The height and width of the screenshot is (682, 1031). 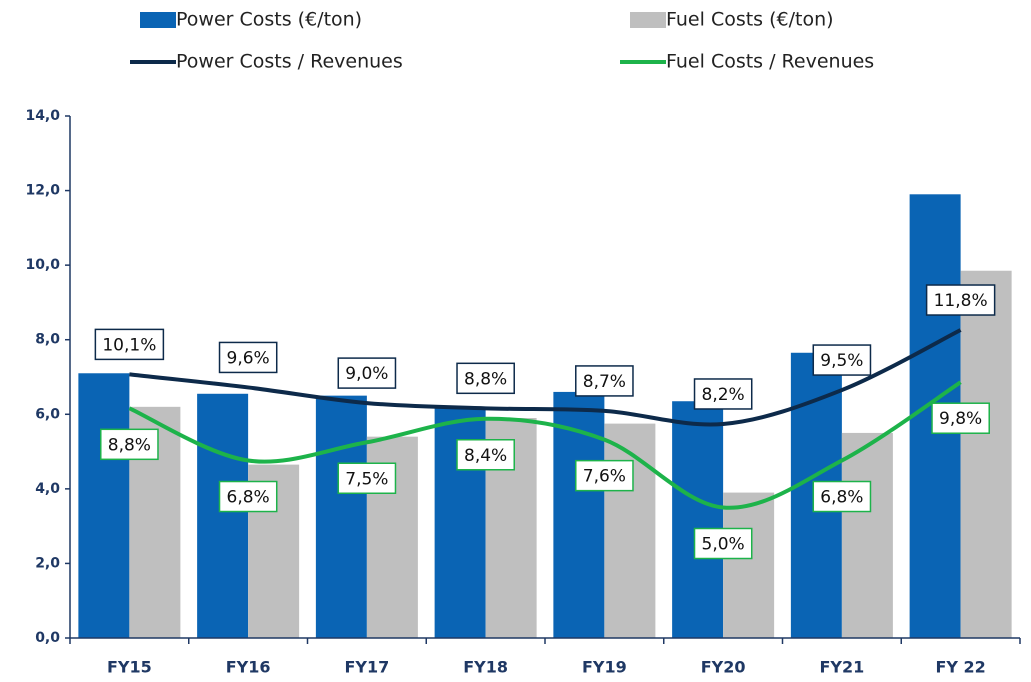 I want to click on x-tick-label: FY21, so click(x=841, y=667).